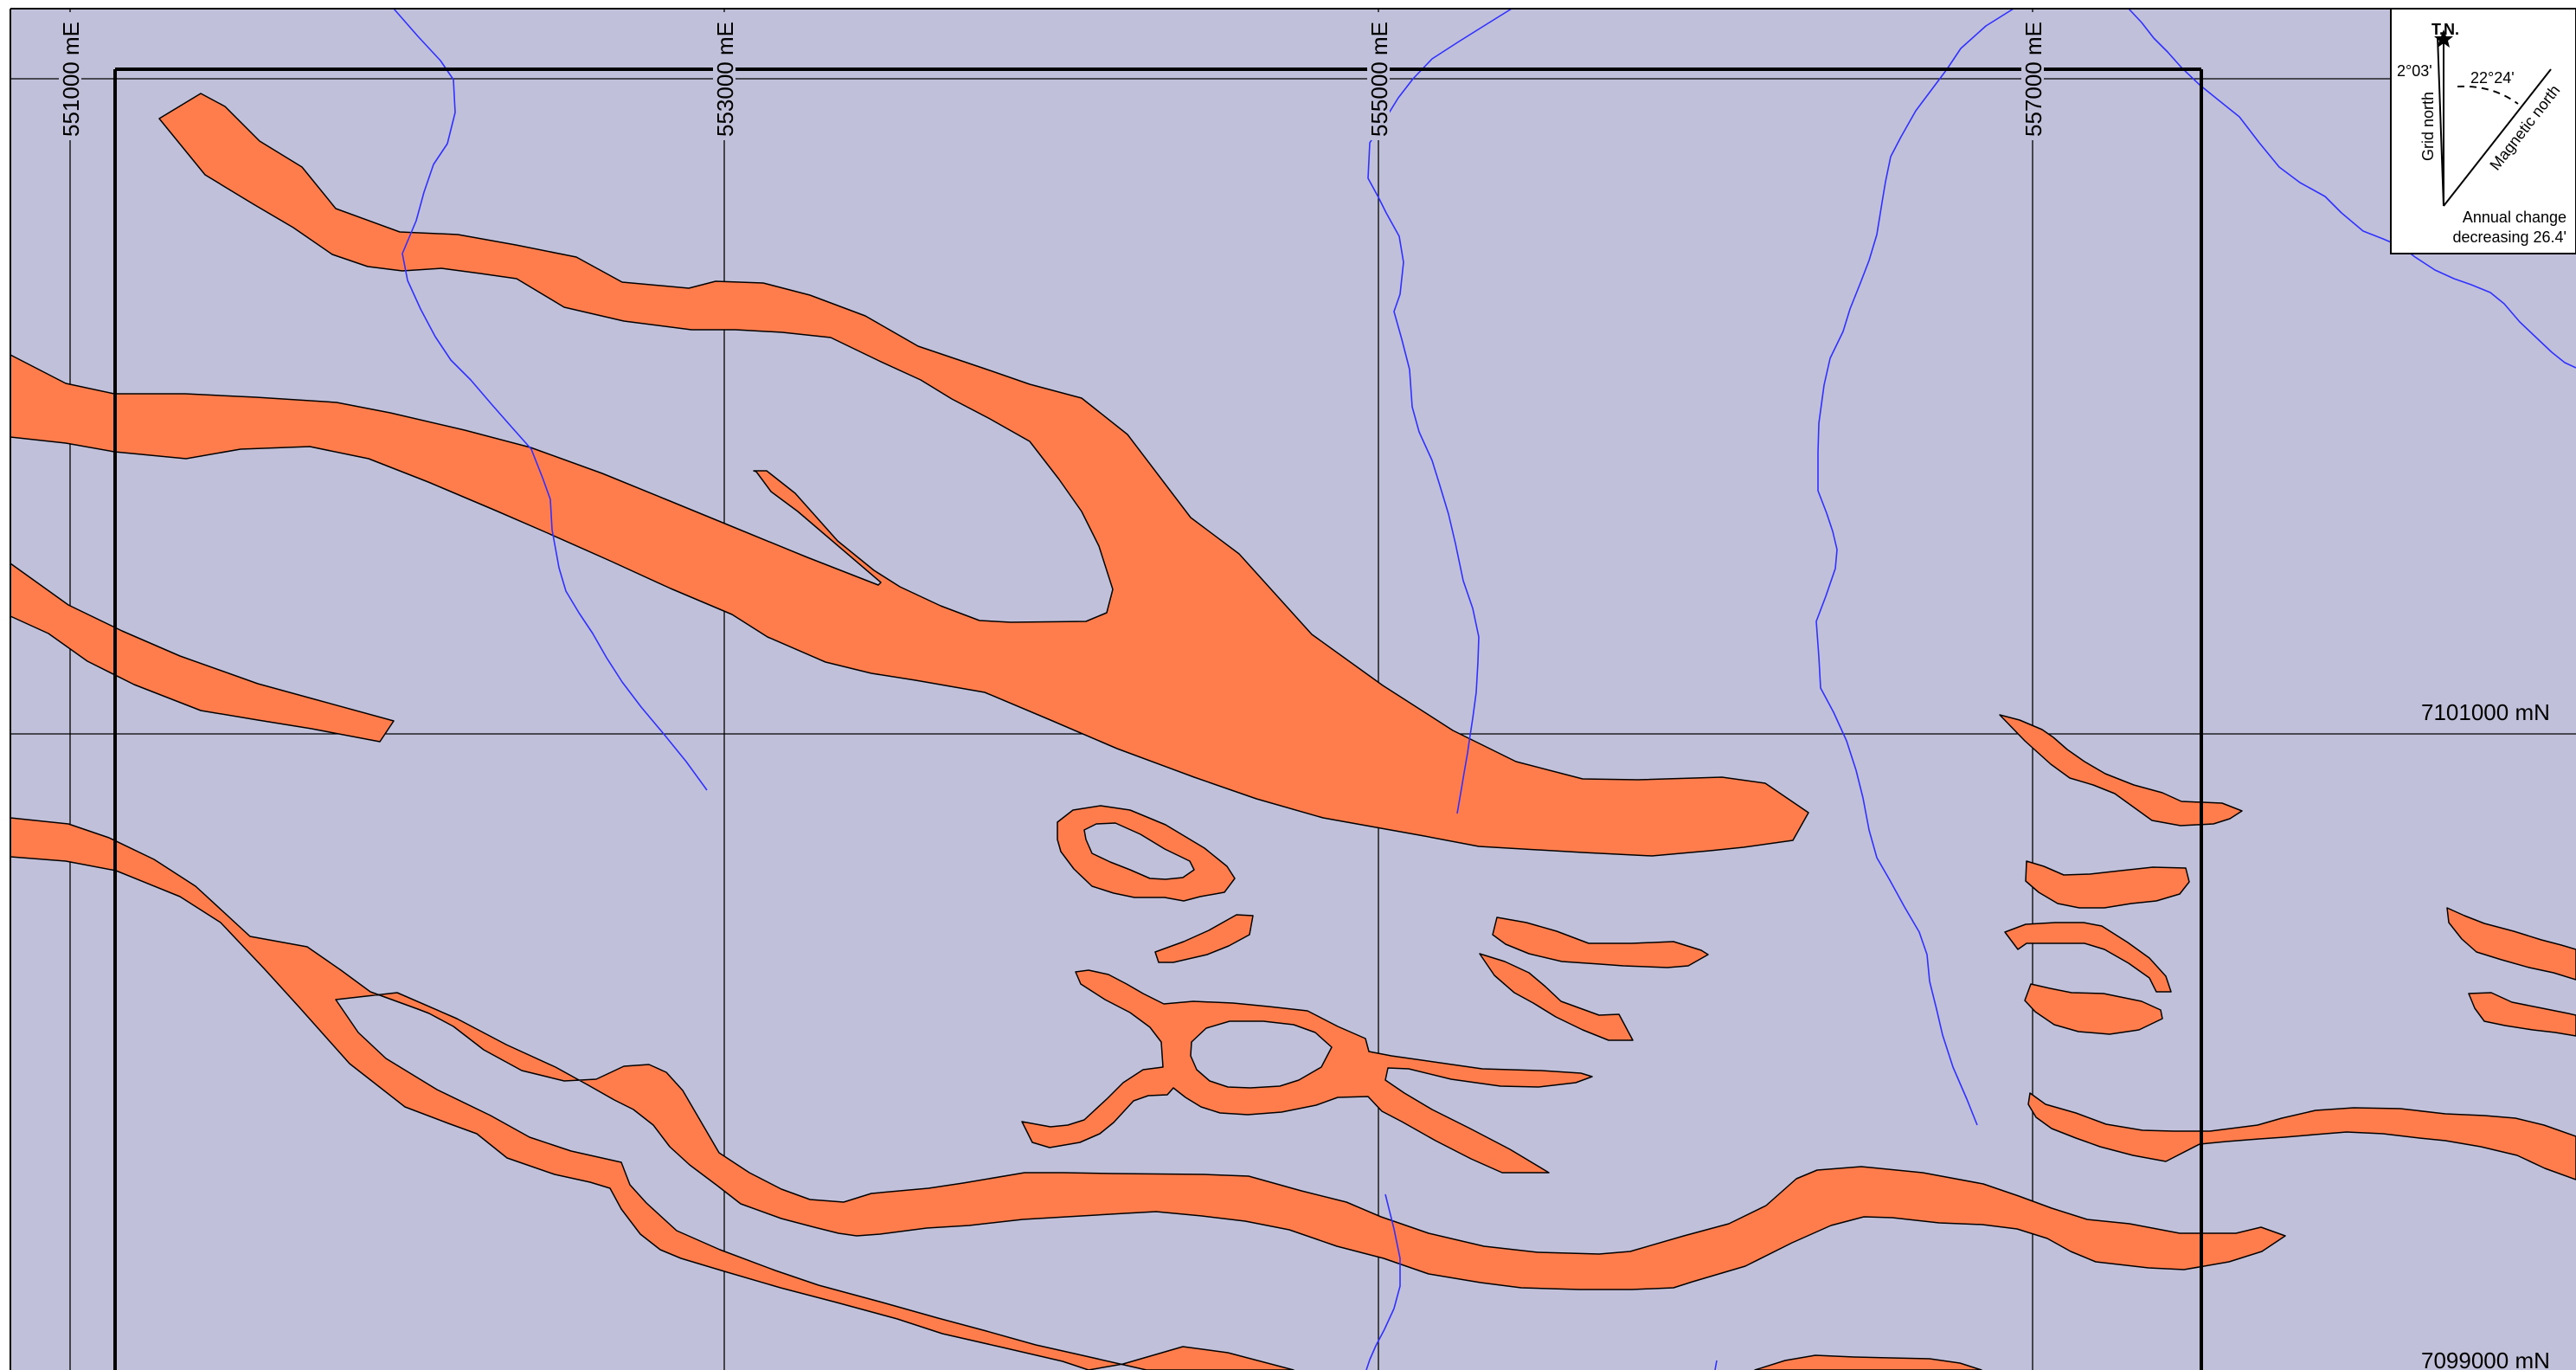 The width and height of the screenshot is (2576, 1370). I want to click on true-north-label: T.N., so click(2445, 29).